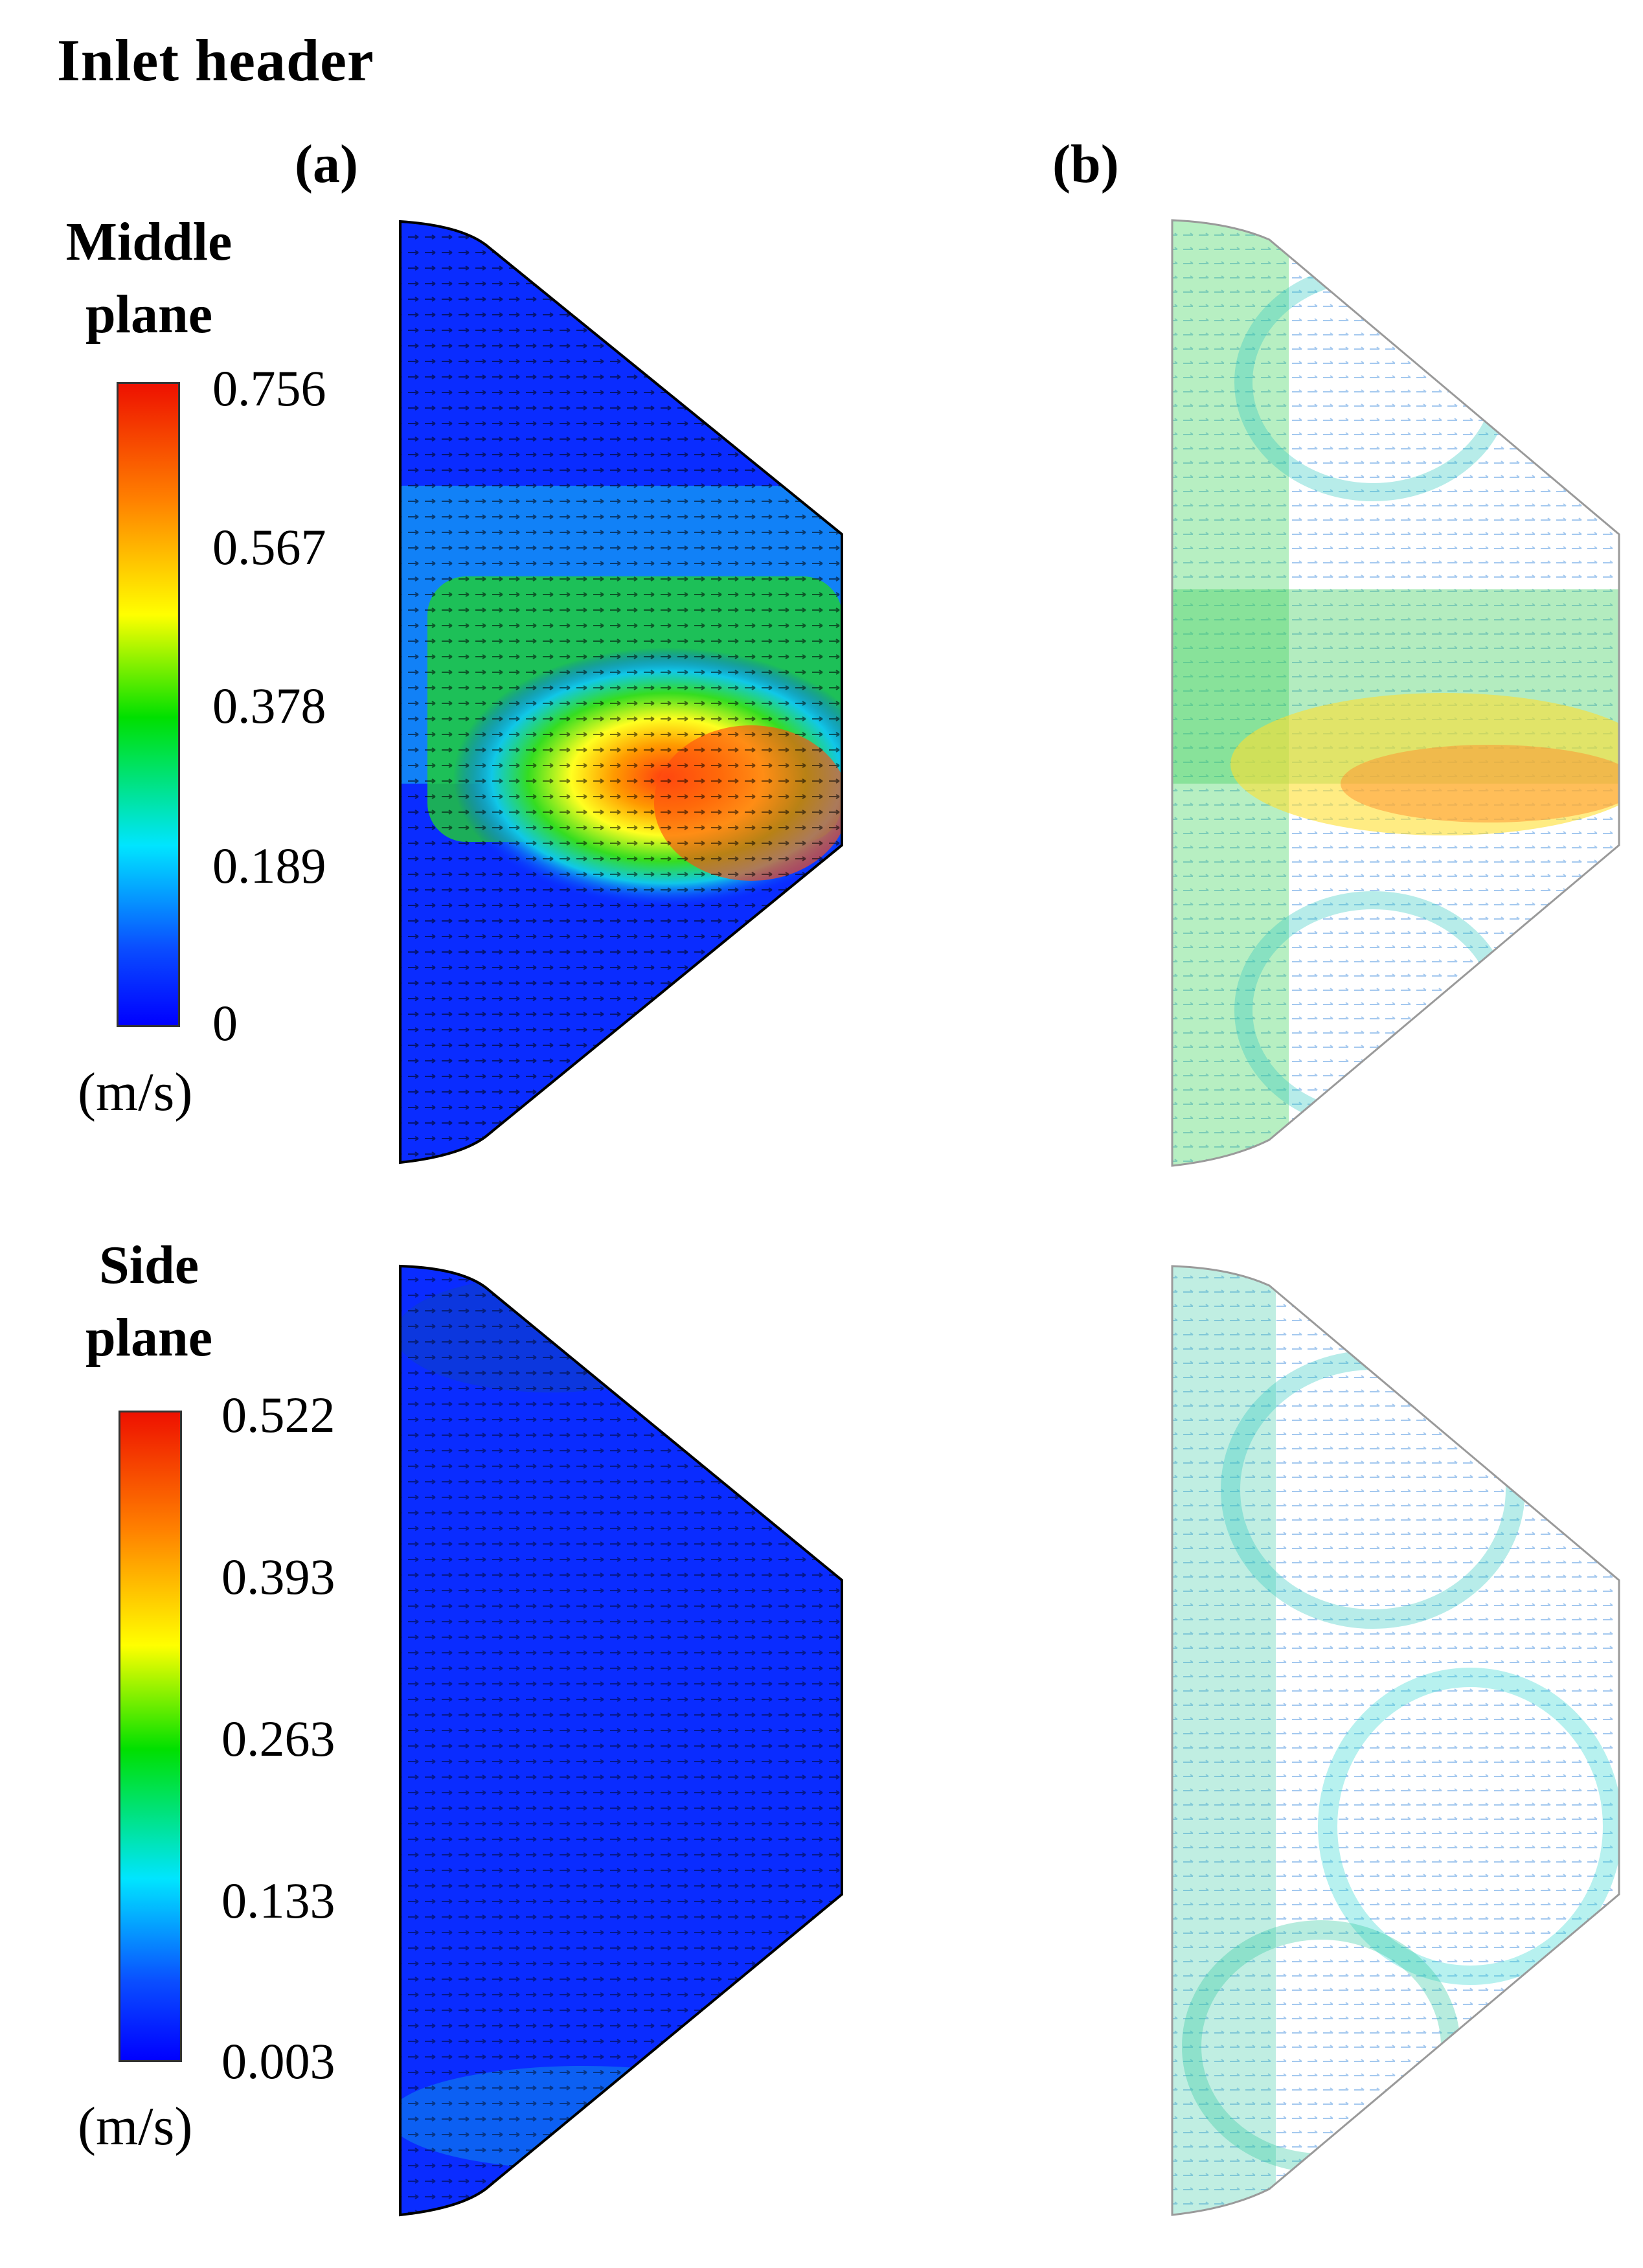  Describe the element at coordinates (149, 1265) in the screenshot. I see `side-plane-title-line1: Side` at that location.